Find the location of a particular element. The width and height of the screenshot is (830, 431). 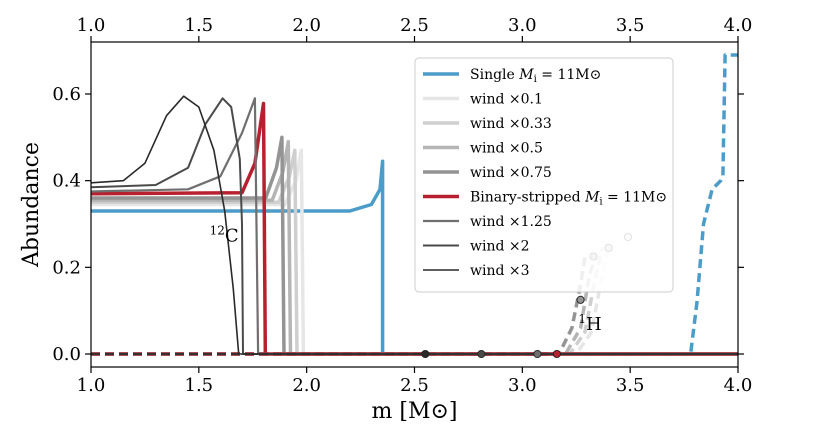

y-tick-label-0: 0.0 is located at coordinates (66, 354).